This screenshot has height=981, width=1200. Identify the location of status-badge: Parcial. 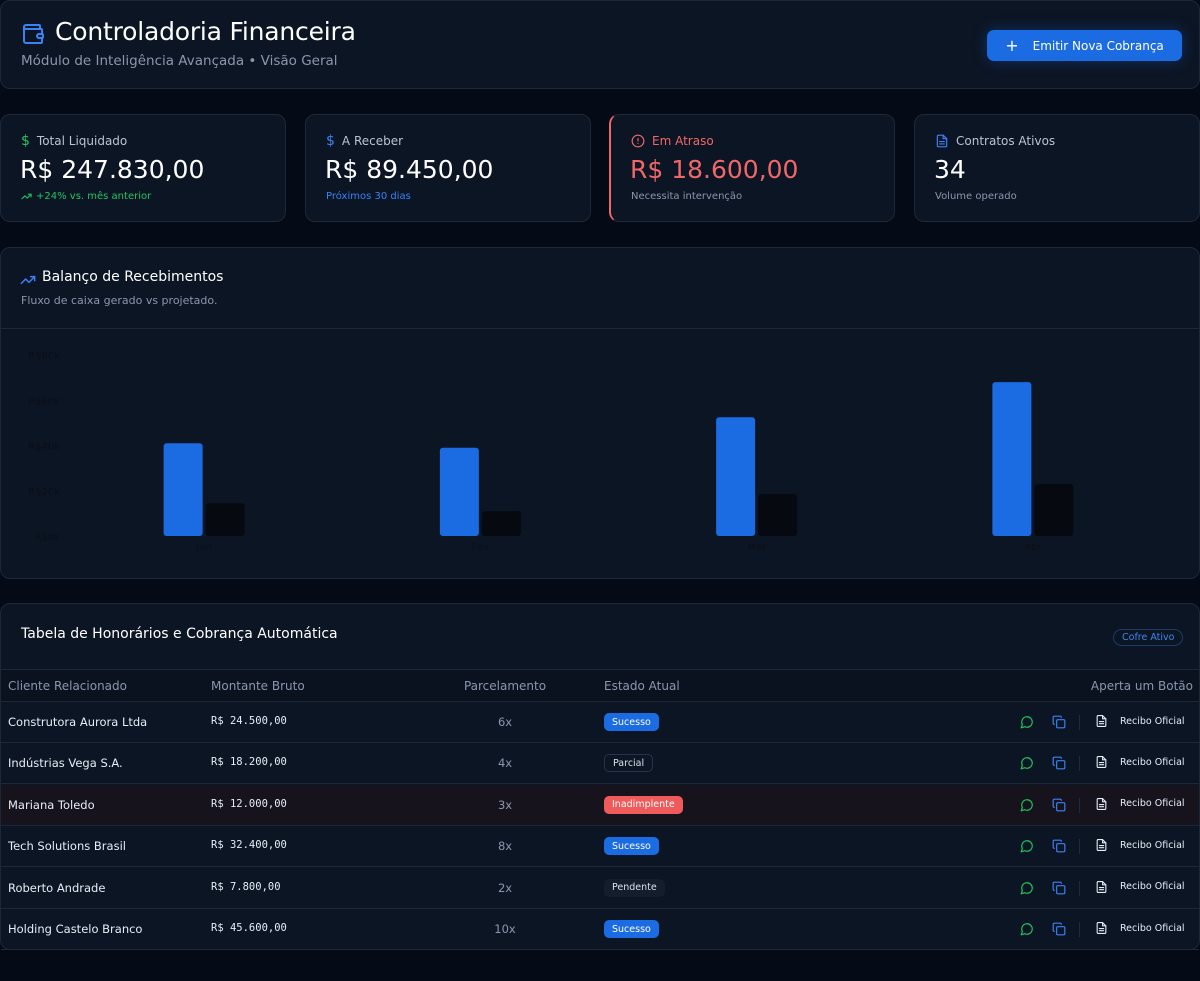
(629, 763).